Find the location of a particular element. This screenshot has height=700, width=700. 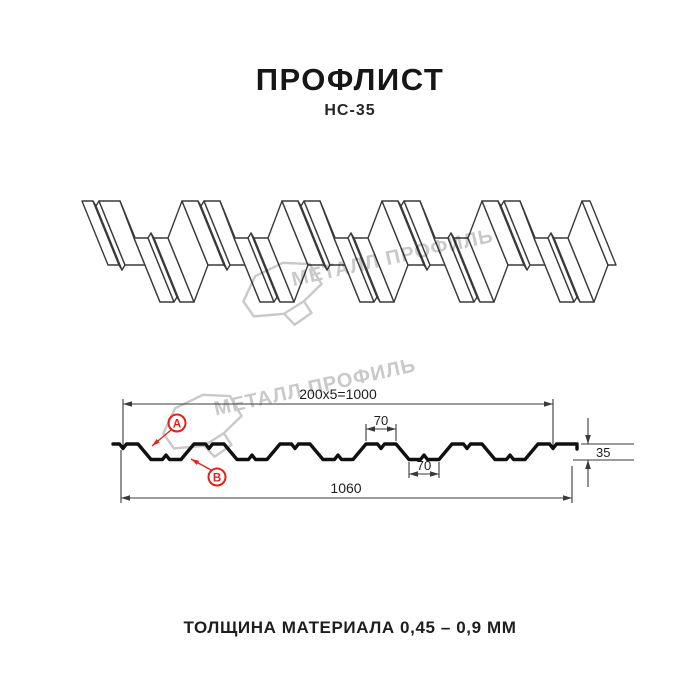

dimension-labels: 200x5=1000 70 70 1060 35 is located at coordinates (454, 441).